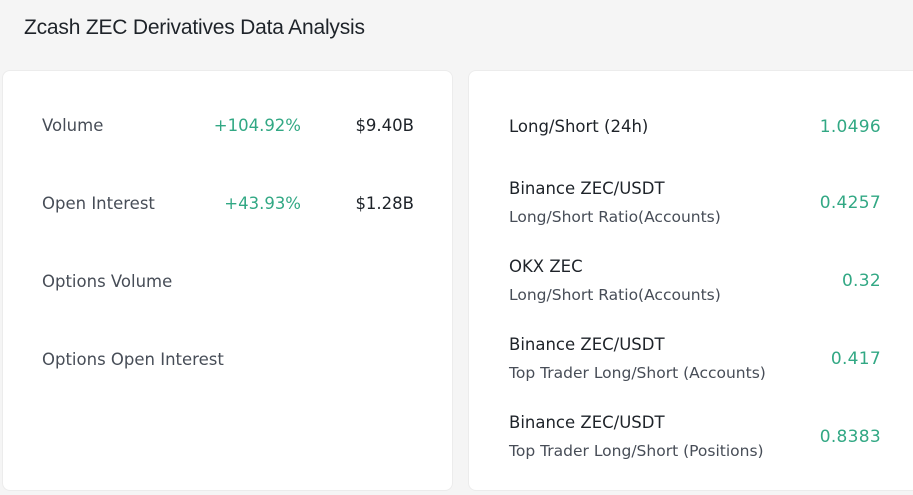  I want to click on ratio-row-okx-accounts: OKX ZEC Long/Short Ratio(Accounts) 0.32, so click(695, 282).